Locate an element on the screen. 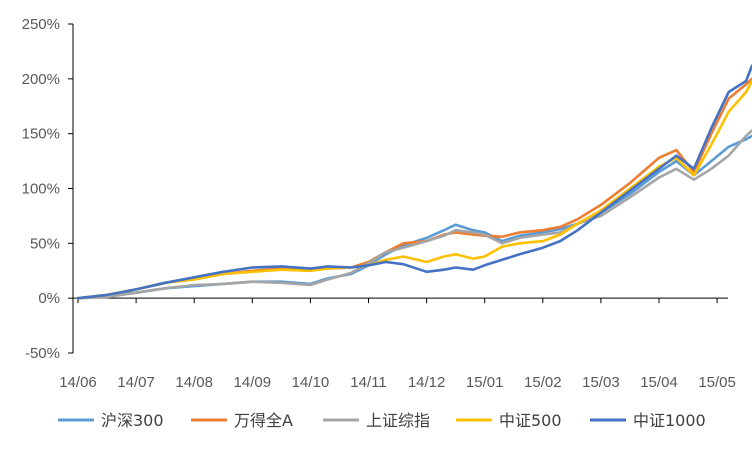  legend-label: 中证500 is located at coordinates (530, 420).